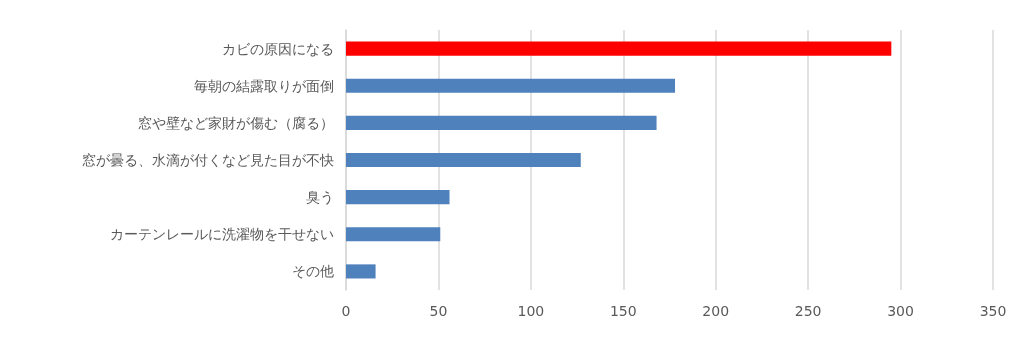 The width and height of the screenshot is (1033, 339). Describe the element at coordinates (346, 311) in the screenshot. I see `x-tick-label: 0` at that location.